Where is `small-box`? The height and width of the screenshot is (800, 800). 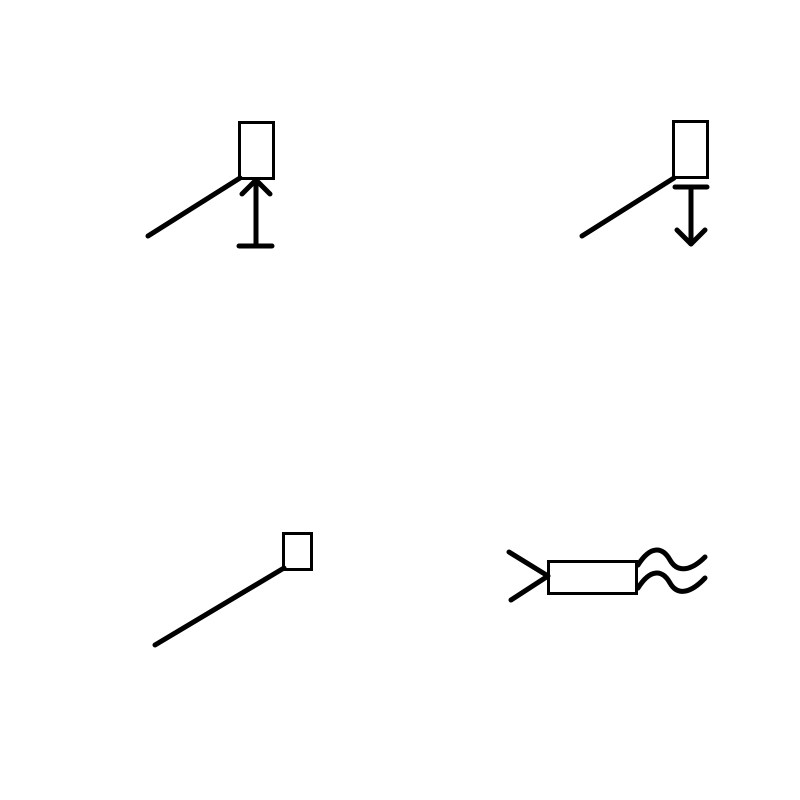
small-box is located at coordinates (298, 552).